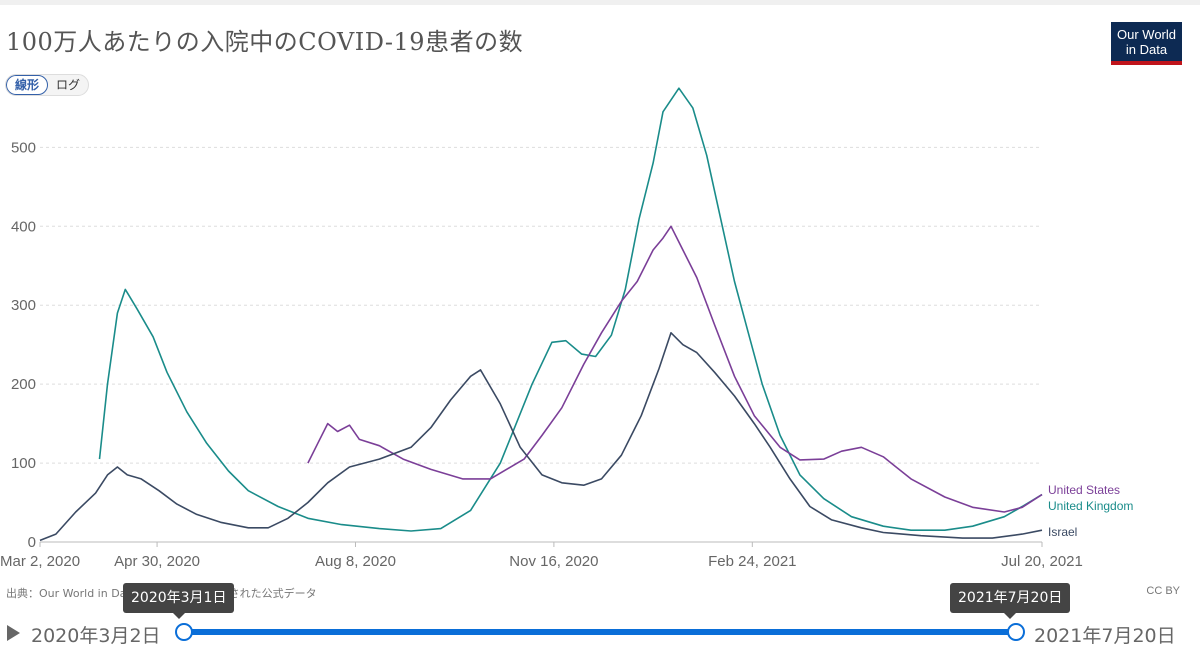 This screenshot has width=1200, height=650. What do you see at coordinates (40, 561) in the screenshot?
I see `x-tick-label: Mar 2, 2020` at bounding box center [40, 561].